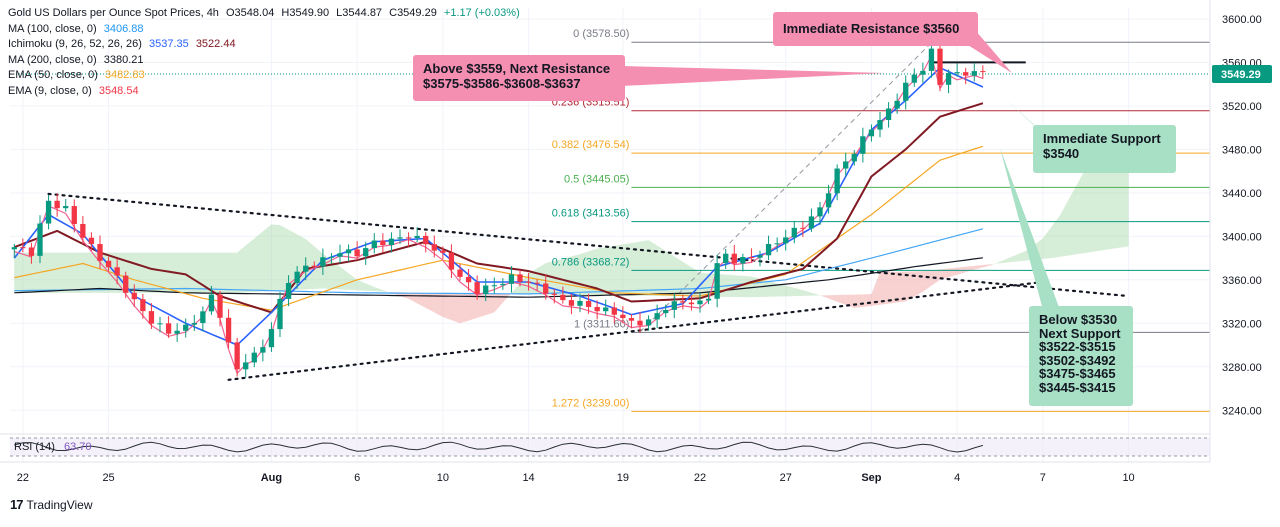 This screenshot has width=1280, height=527. What do you see at coordinates (1242, 107) in the screenshot?
I see `y-tick-label: 3520.00` at bounding box center [1242, 107].